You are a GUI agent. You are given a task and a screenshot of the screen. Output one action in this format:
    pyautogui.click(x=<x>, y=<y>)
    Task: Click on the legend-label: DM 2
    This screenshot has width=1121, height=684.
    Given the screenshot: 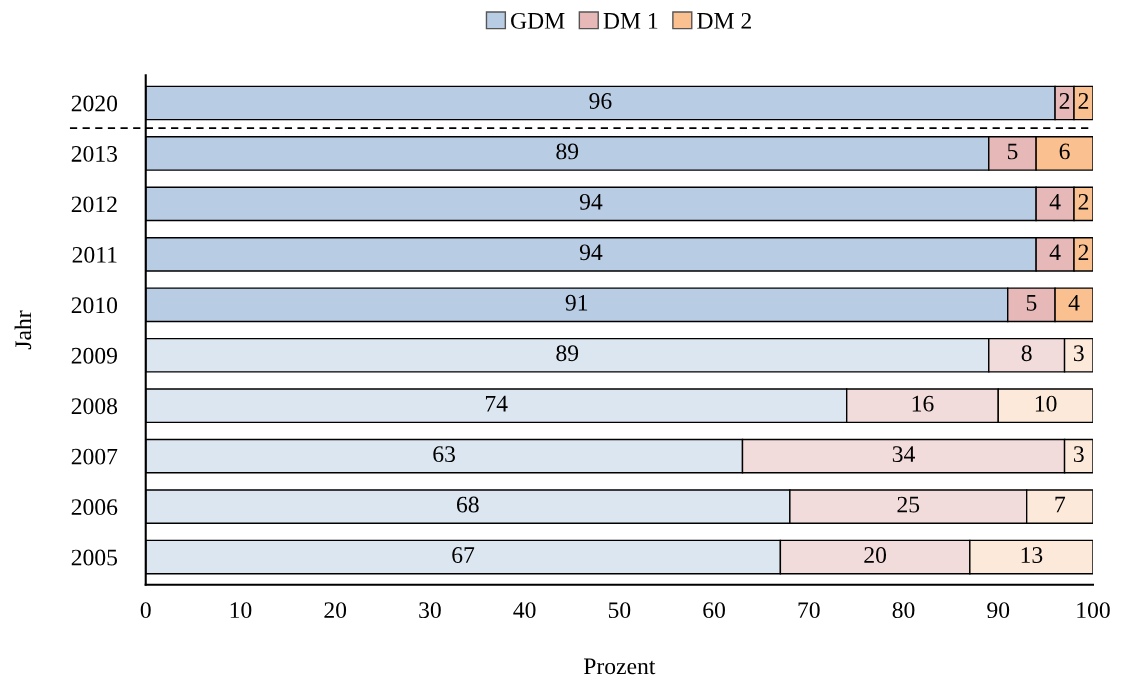 What is the action you would take?
    pyautogui.click(x=724, y=20)
    